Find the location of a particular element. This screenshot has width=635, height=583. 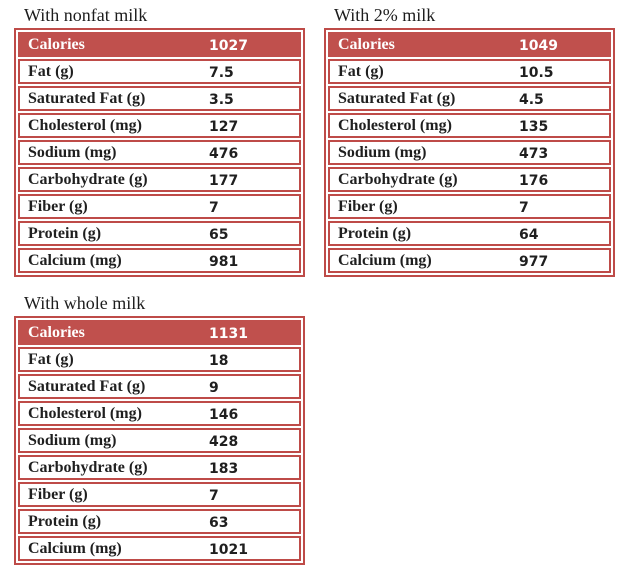

table-row: Calcium (mg) 977 is located at coordinates (469, 260).